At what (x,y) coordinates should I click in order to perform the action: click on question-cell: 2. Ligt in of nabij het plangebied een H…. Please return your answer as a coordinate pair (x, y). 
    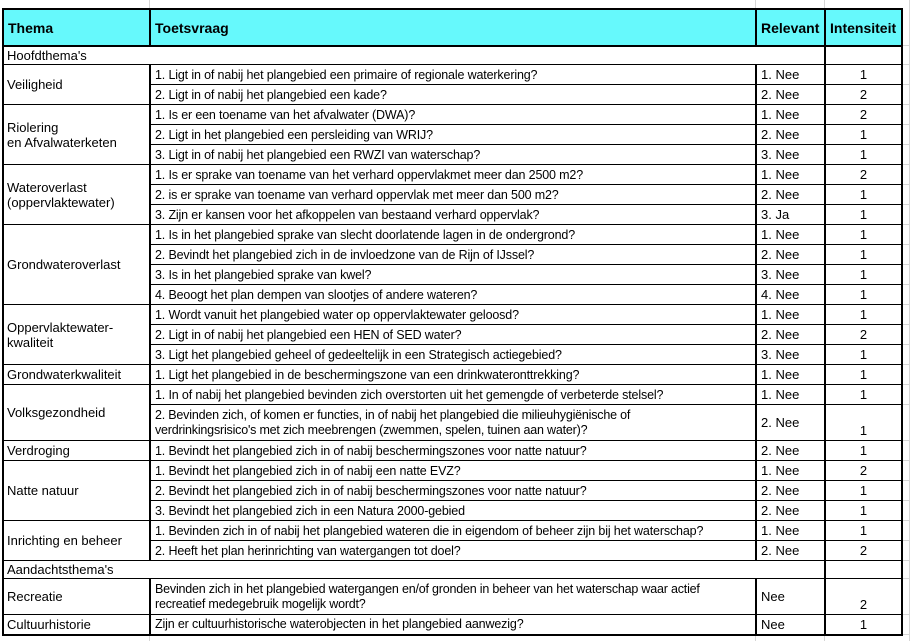
    Looking at the image, I should click on (453, 334).